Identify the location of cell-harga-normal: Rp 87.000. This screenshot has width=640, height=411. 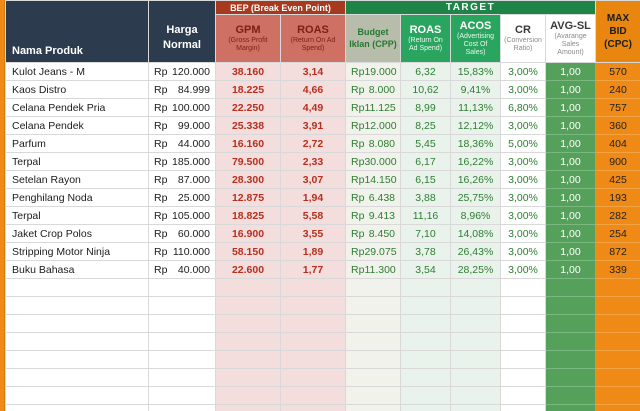
(182, 179).